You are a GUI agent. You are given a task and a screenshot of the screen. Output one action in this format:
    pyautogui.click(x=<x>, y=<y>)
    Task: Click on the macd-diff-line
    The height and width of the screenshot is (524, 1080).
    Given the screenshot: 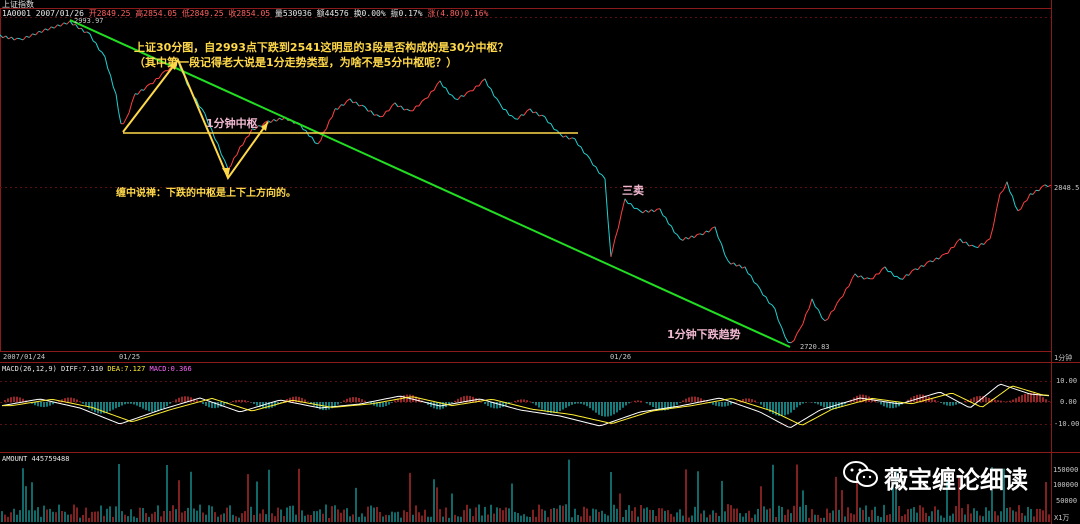 What is the action you would take?
    pyautogui.click(x=525, y=405)
    